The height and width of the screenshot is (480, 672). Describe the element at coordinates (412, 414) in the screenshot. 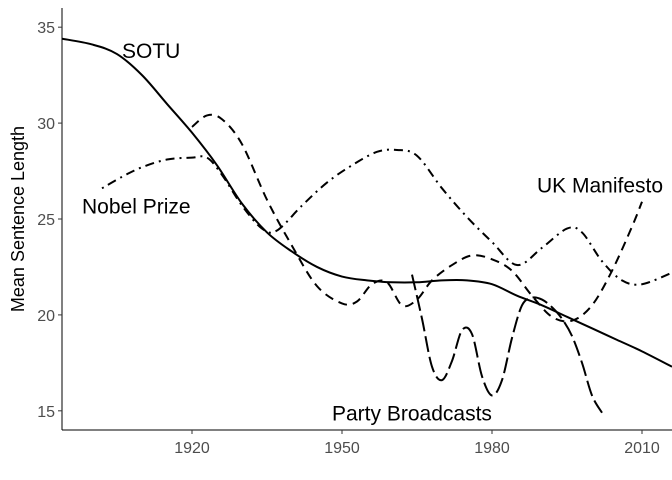

I see `series-label-party-broadcasts: Party Broadcasts` at that location.